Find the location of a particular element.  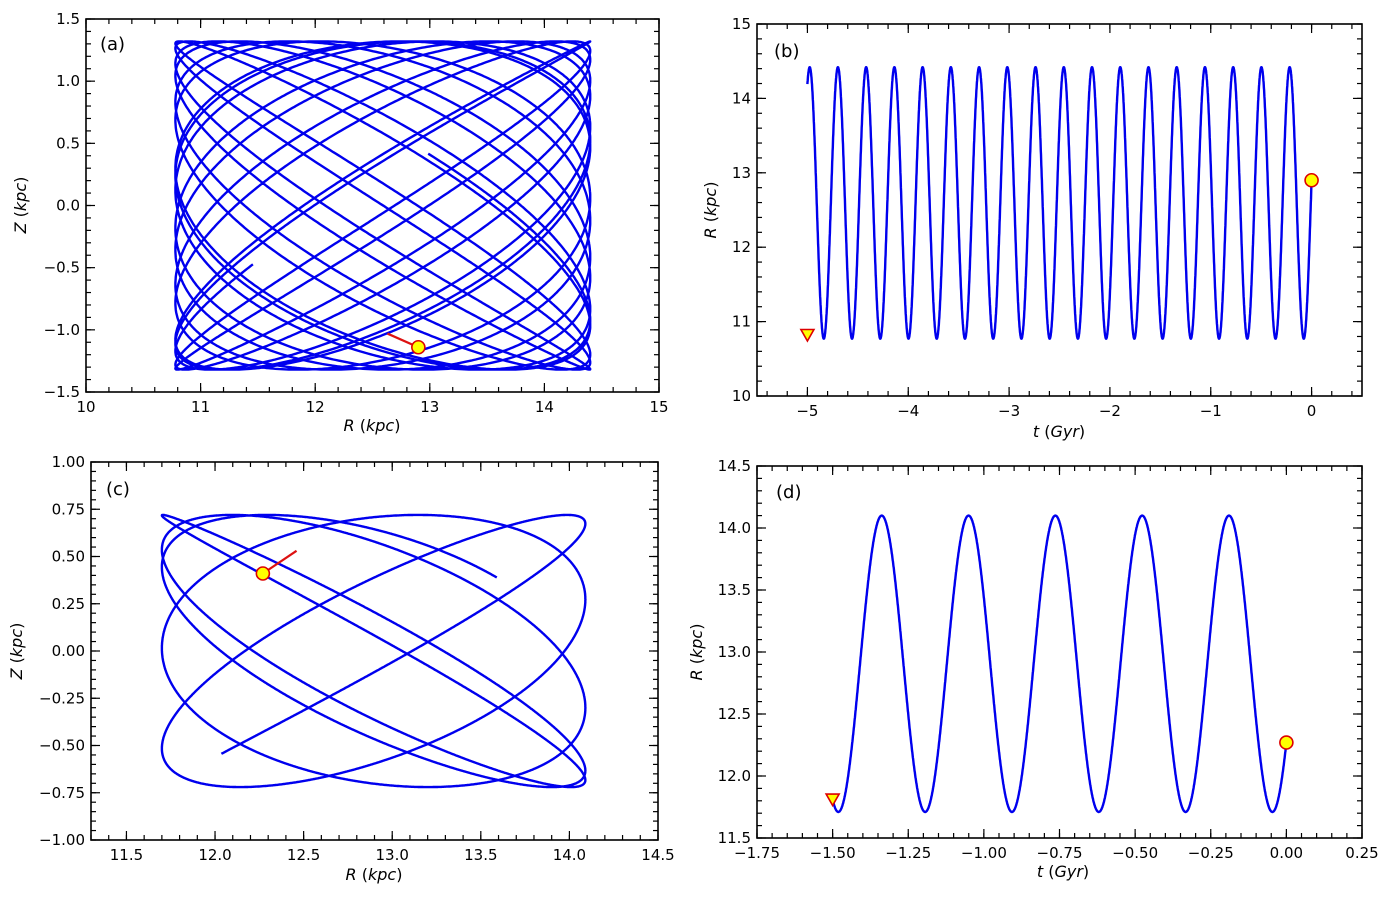

panel-a-y-axis-label: Z (kpc) is located at coordinates (20, 206).